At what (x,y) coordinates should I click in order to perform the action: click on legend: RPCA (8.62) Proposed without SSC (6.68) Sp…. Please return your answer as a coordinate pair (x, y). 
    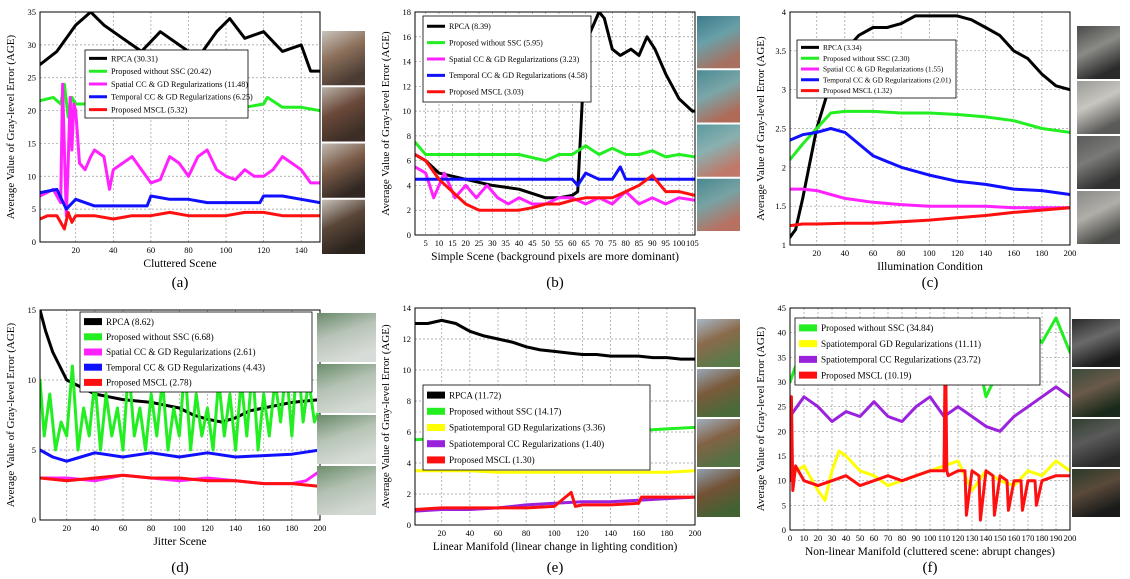
    Looking at the image, I should click on (196, 352).